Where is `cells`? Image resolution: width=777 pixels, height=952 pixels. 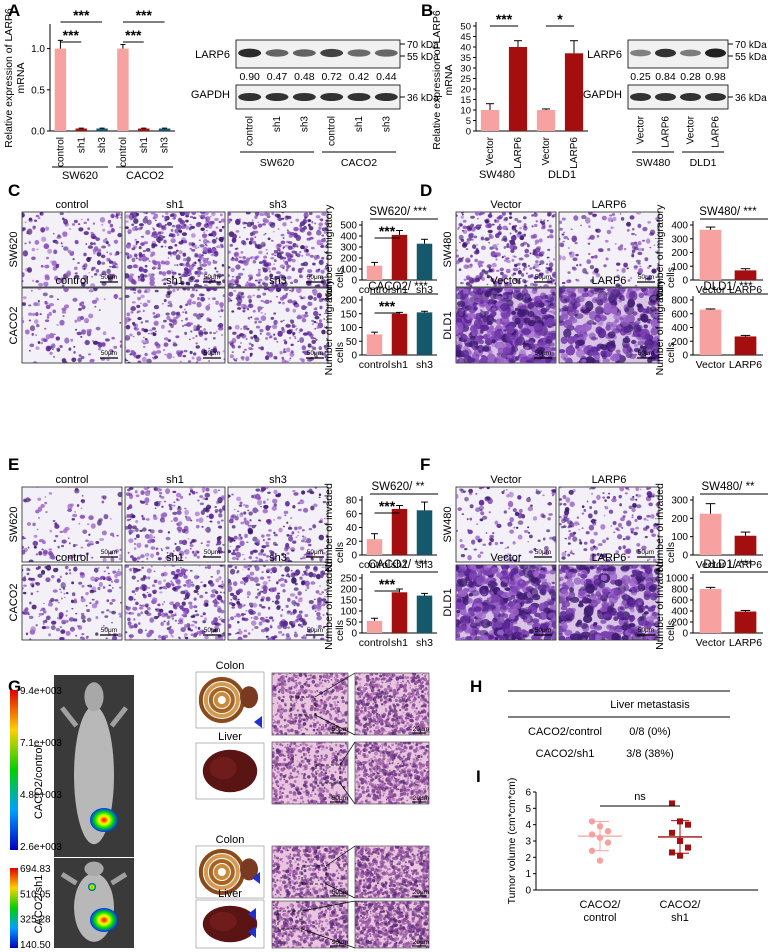 cells is located at coordinates (175, 602).